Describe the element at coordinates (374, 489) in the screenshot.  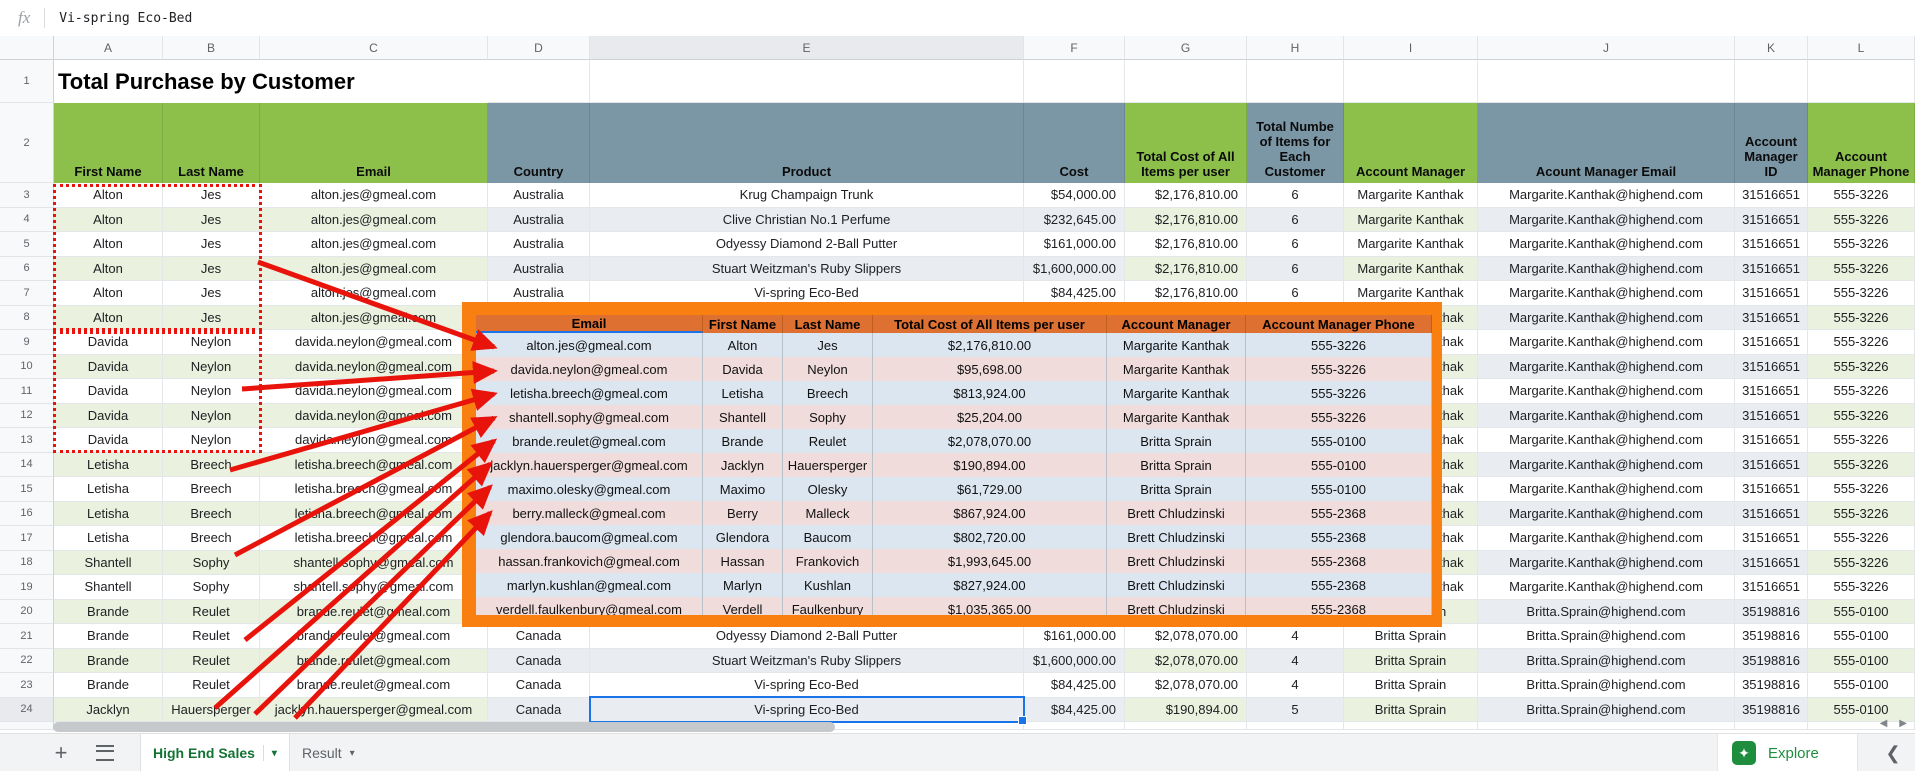
I see `cell-C15: letisha.breech@gmeal.com` at that location.